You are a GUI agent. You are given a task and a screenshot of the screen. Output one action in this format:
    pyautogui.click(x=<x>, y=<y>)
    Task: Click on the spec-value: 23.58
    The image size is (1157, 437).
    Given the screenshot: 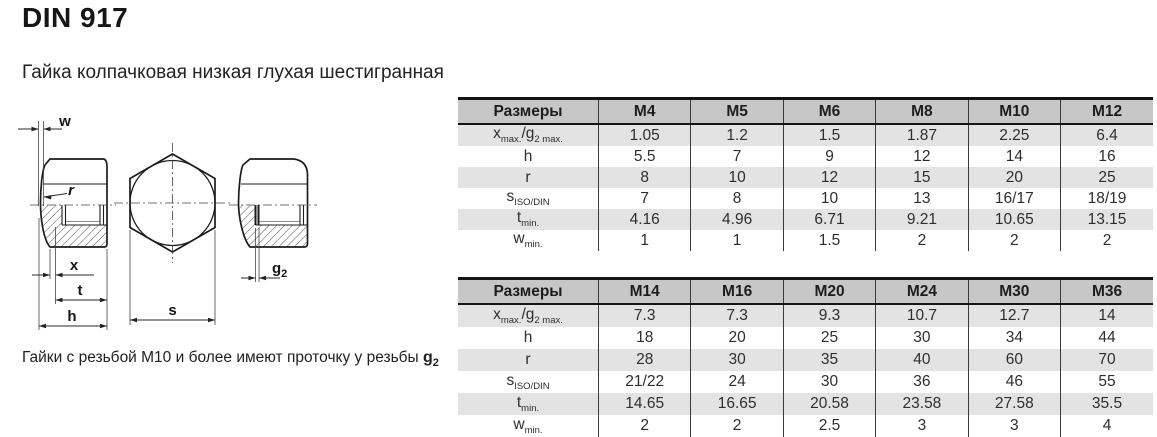 What is the action you would take?
    pyautogui.click(x=922, y=404)
    